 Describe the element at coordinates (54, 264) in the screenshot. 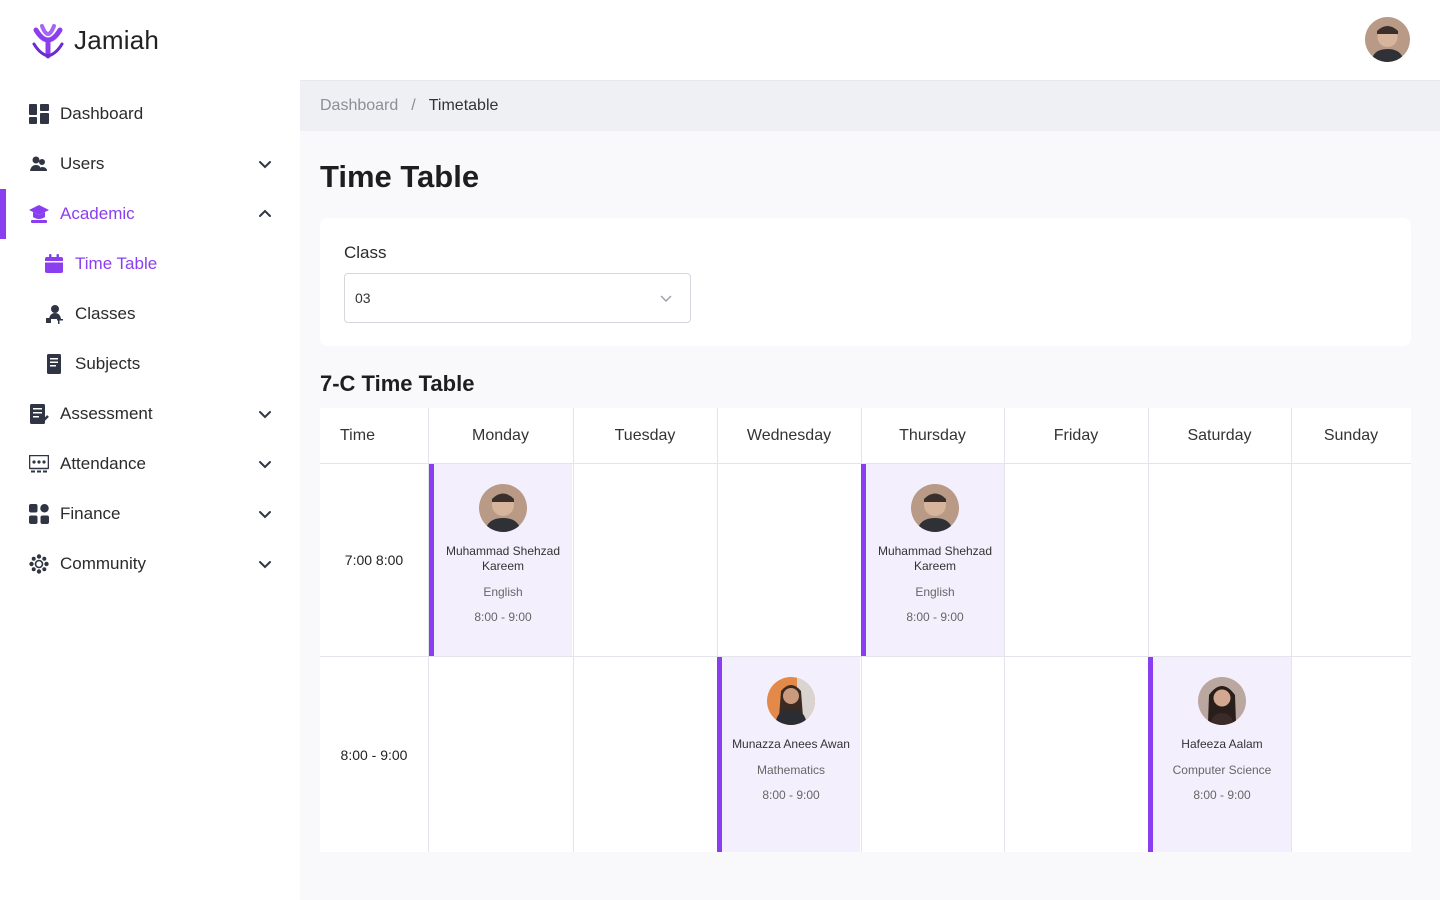

I see `calendar-icon` at that location.